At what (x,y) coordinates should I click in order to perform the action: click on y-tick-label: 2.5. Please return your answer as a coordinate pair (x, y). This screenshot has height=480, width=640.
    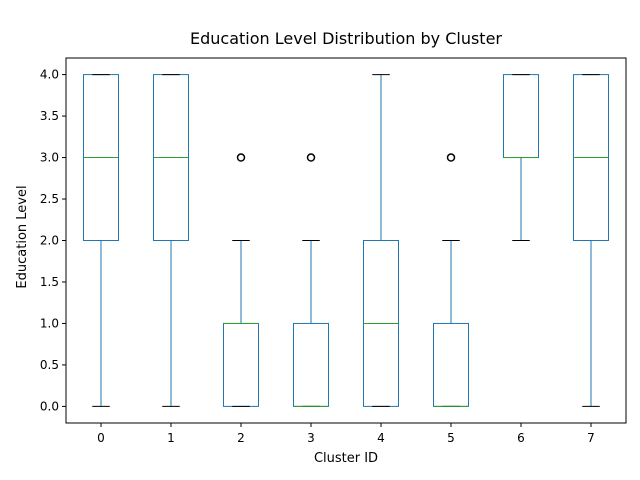
    Looking at the image, I should click on (49, 199).